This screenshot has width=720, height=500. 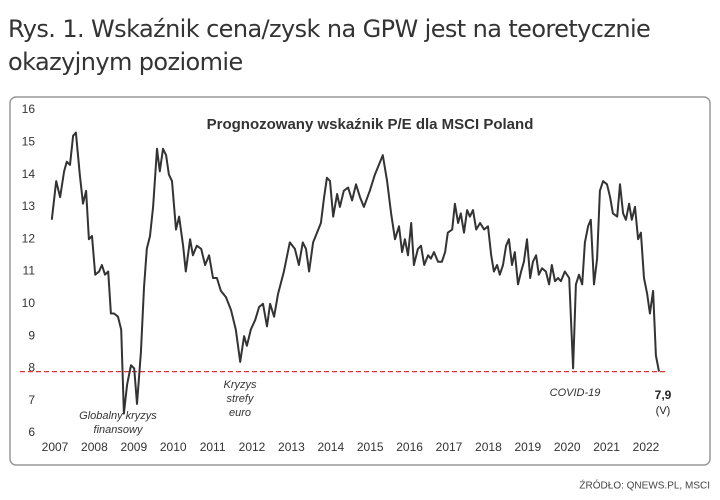 What do you see at coordinates (241, 385) in the screenshot?
I see `annotation: Kryzys` at bounding box center [241, 385].